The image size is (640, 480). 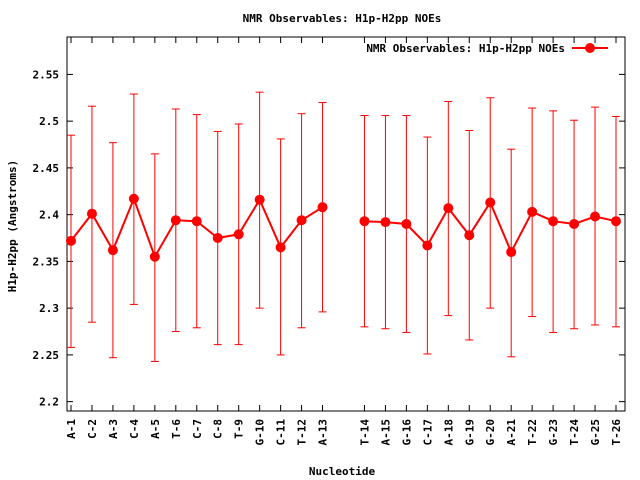 I want to click on y-tick-label: 2.5, so click(x=49, y=121).